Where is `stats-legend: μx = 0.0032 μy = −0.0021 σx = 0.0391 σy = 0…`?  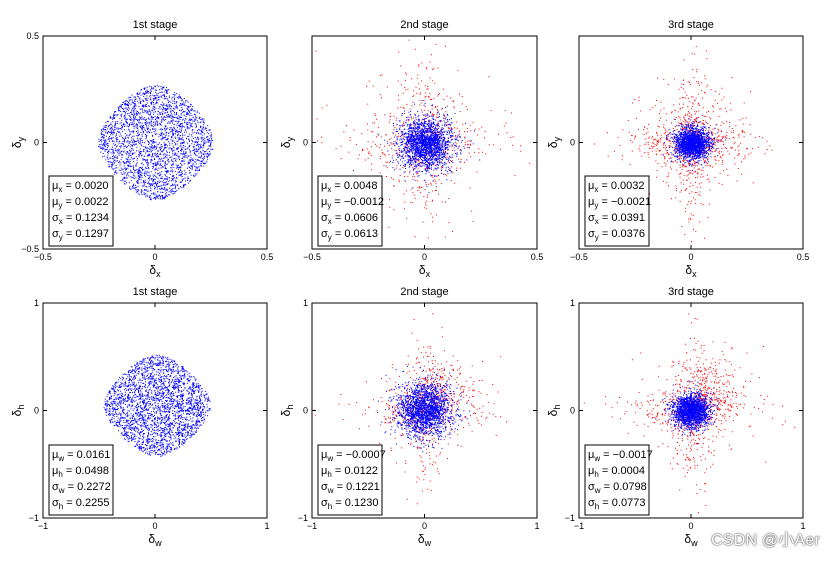 stats-legend: μx = 0.0032 μy = −0.0021 σx = 0.0391 σy = 0… is located at coordinates (617, 211).